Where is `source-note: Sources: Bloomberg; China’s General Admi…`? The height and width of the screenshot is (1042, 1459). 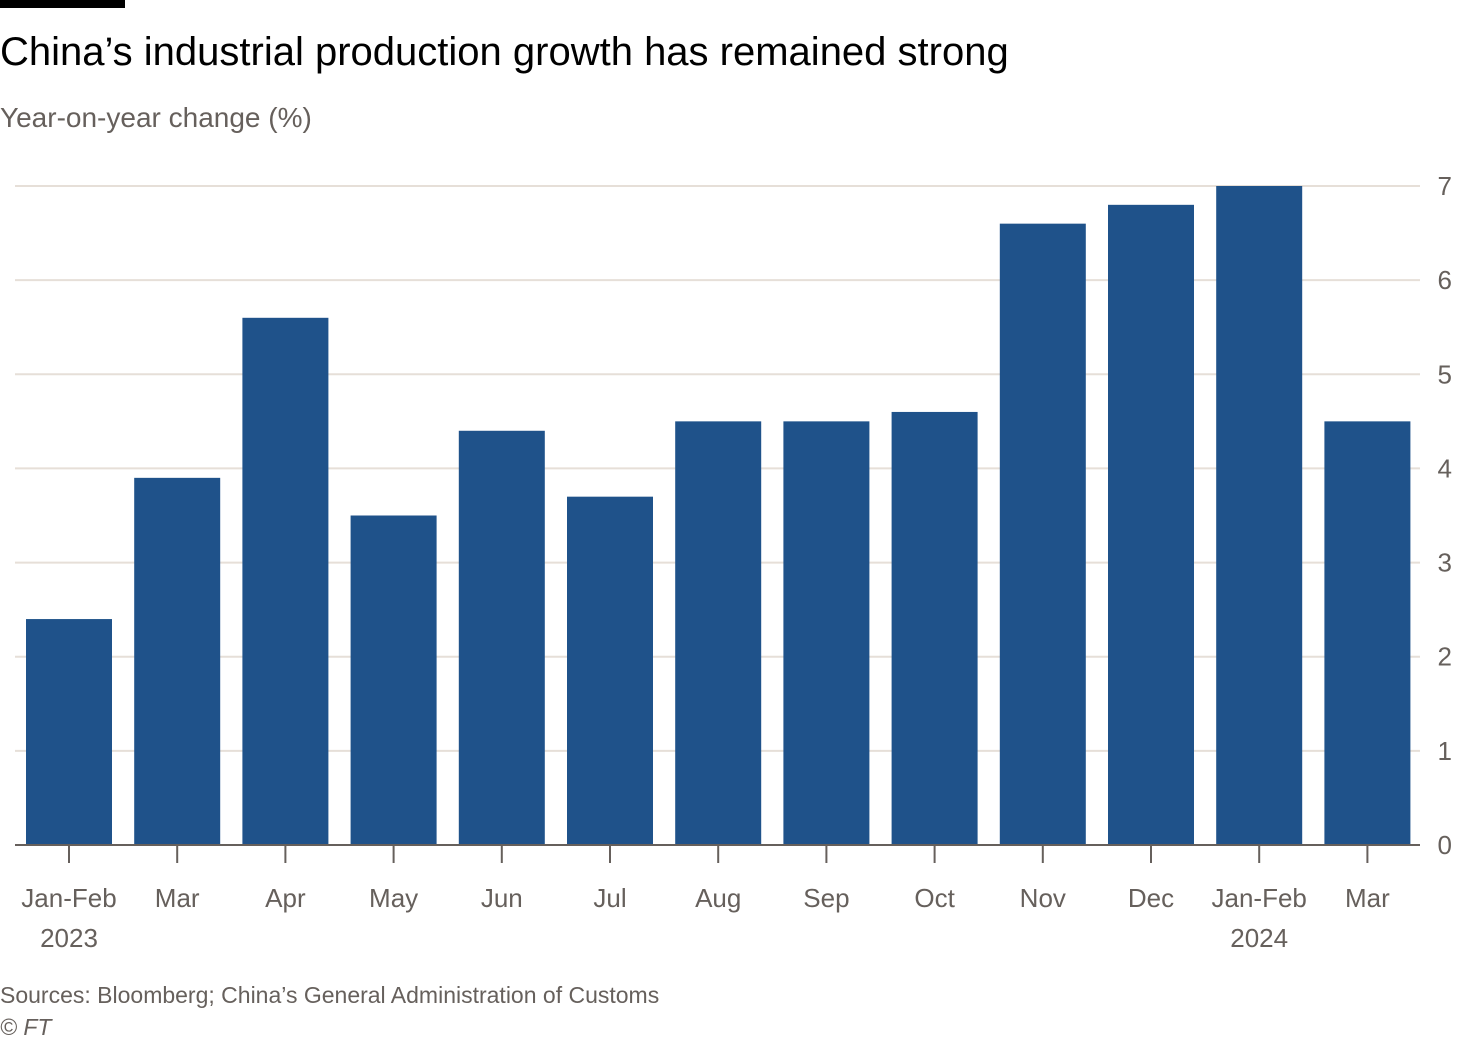
source-note: Sources: Bloomberg; China’s General Admi… is located at coordinates (330, 995).